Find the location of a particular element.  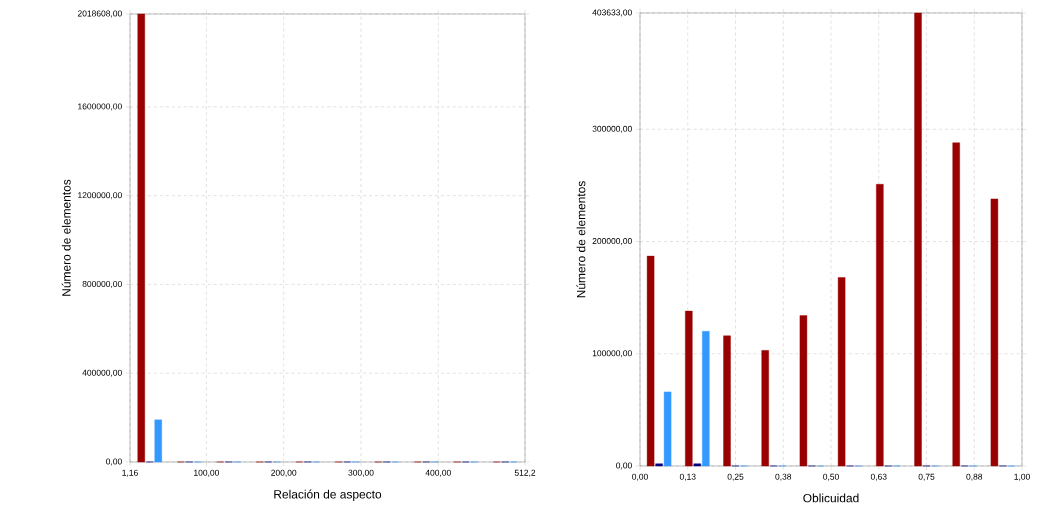

x-tick-label: 0,25 is located at coordinates (735, 477).